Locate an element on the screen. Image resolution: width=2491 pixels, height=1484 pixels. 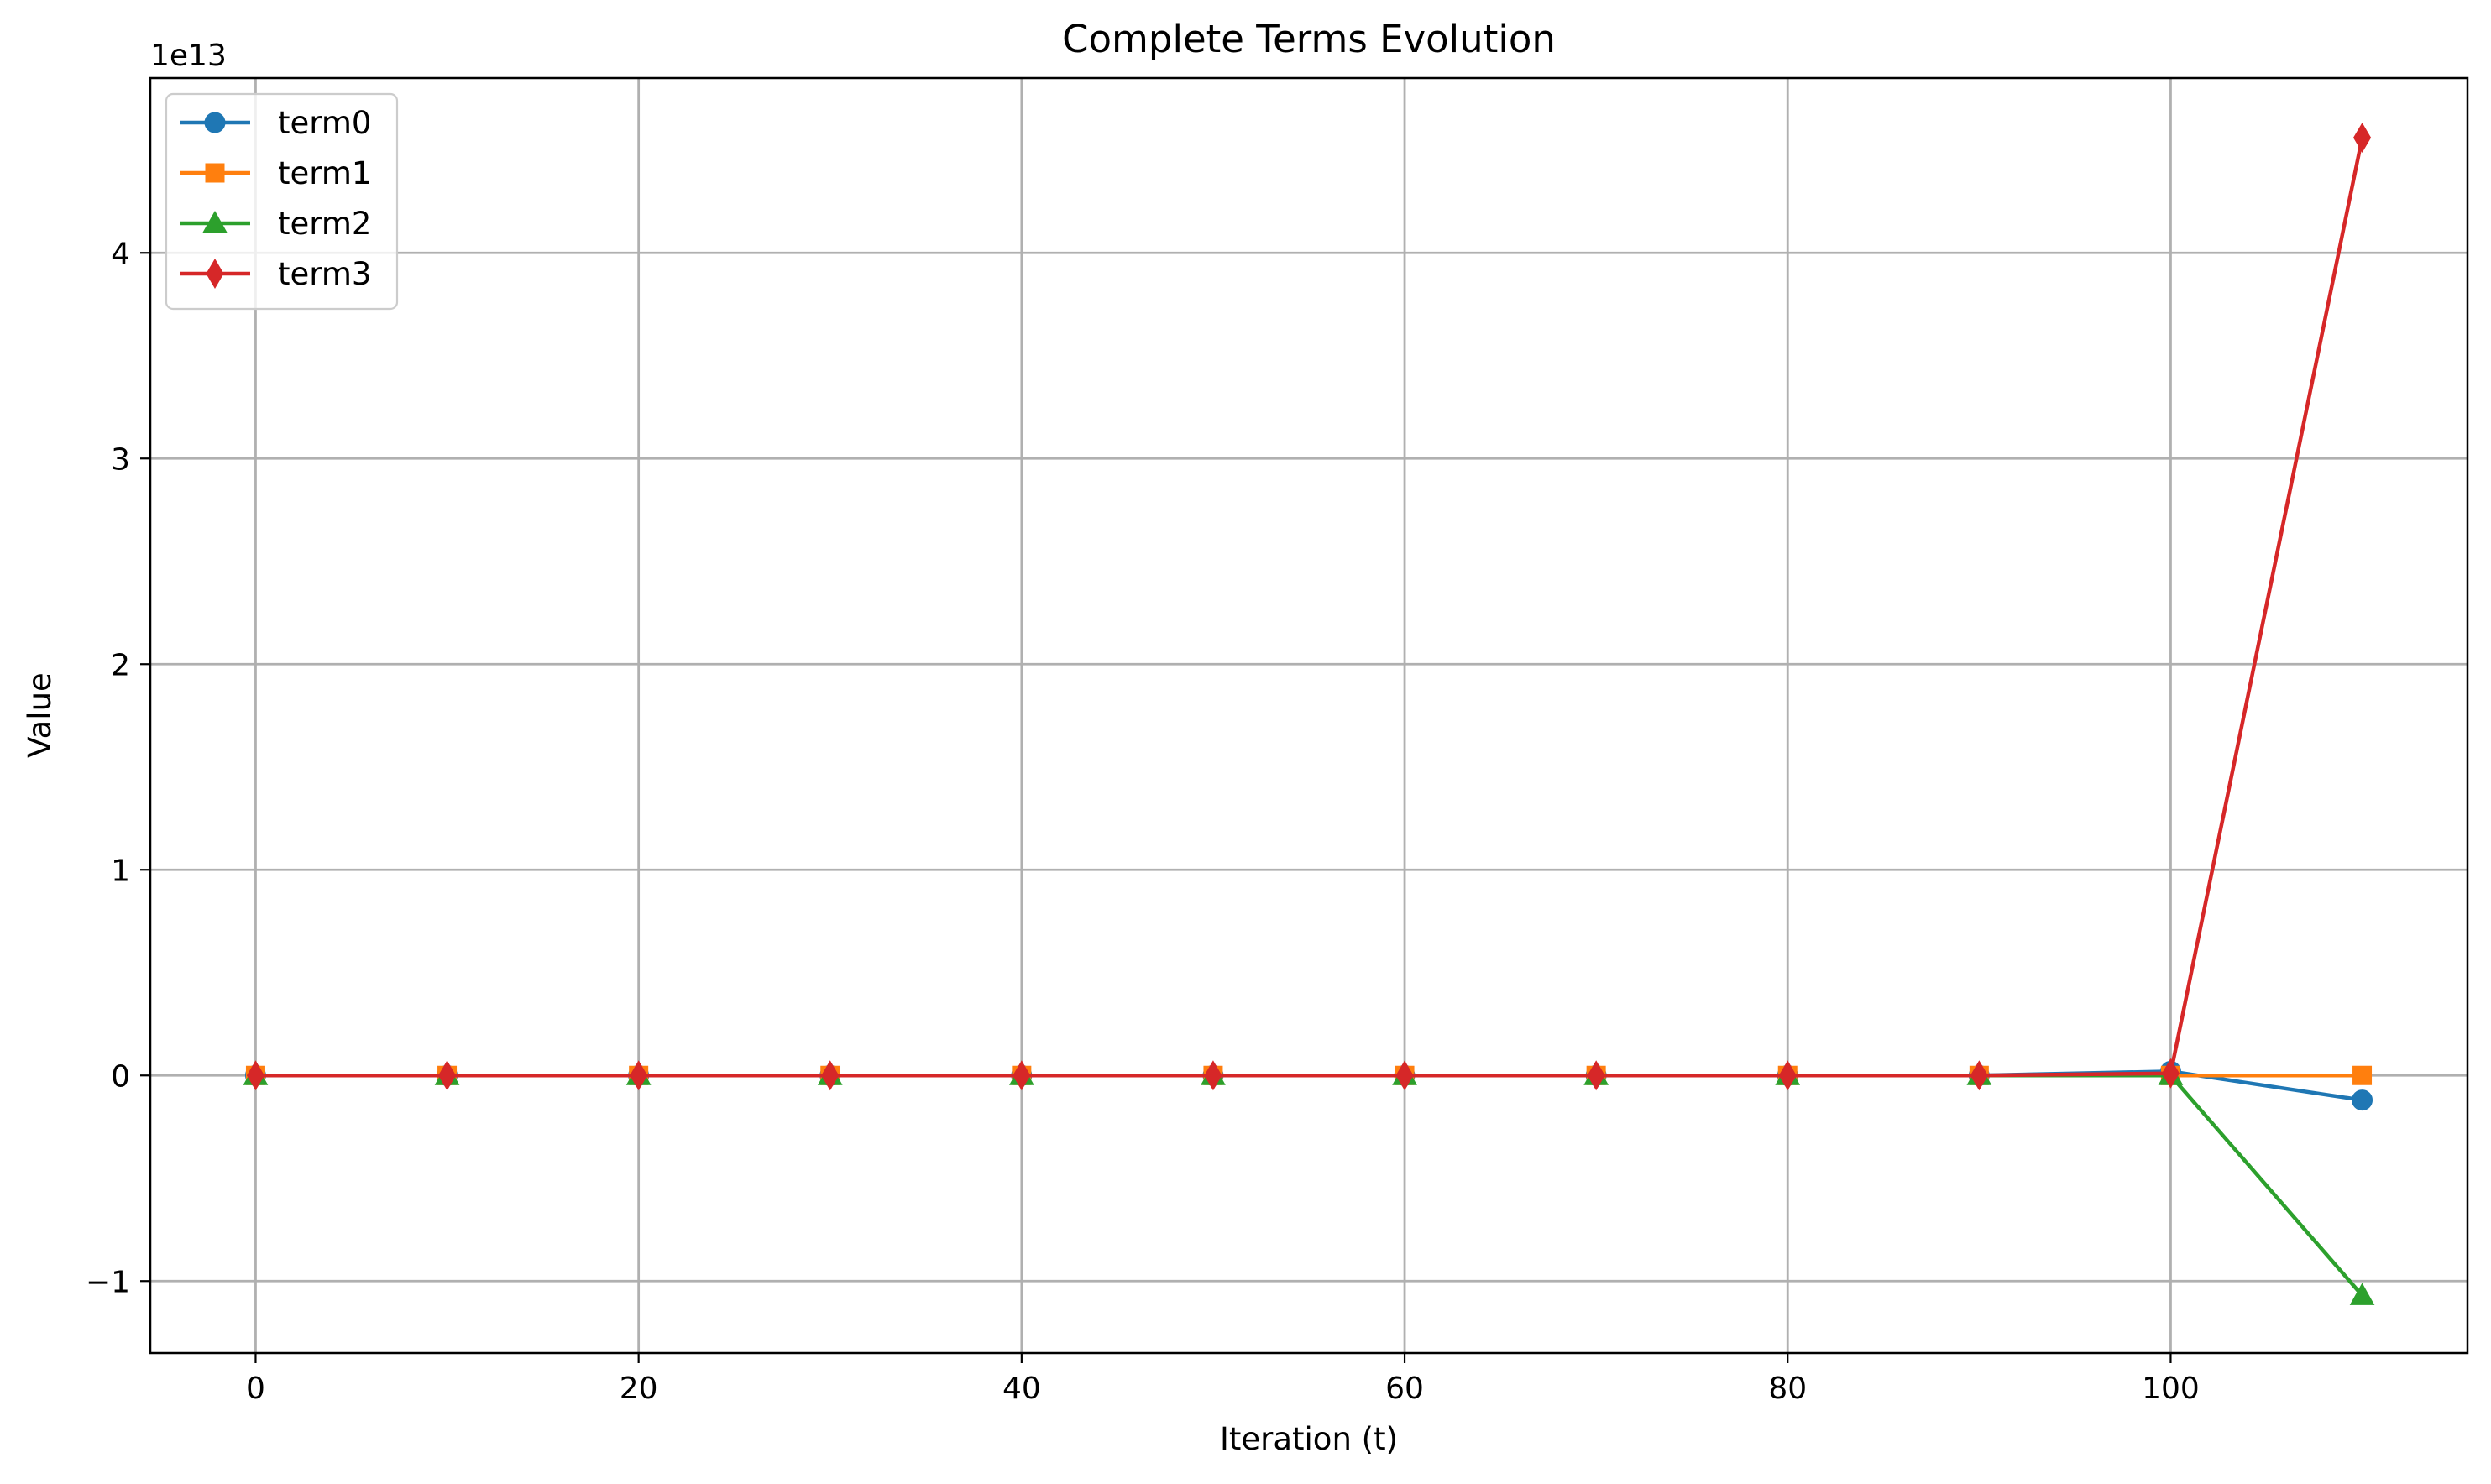
data-point-term1 is located at coordinates (2362, 1075).